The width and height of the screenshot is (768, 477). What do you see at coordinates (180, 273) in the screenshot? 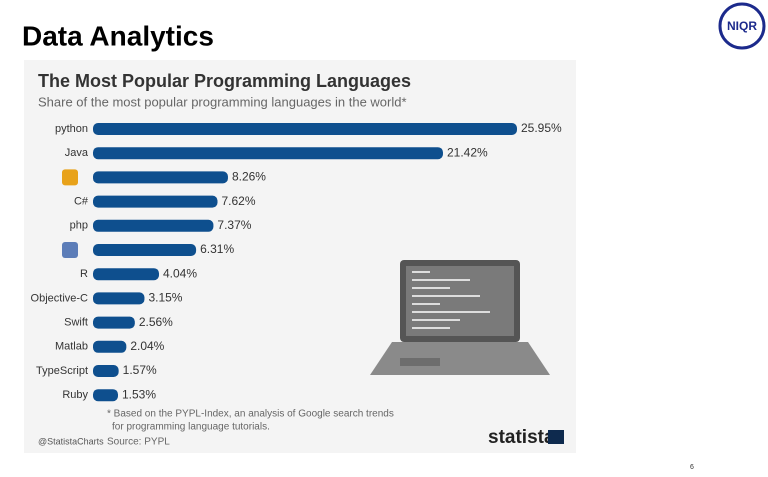
I see `value-label: 4.04%` at bounding box center [180, 273].